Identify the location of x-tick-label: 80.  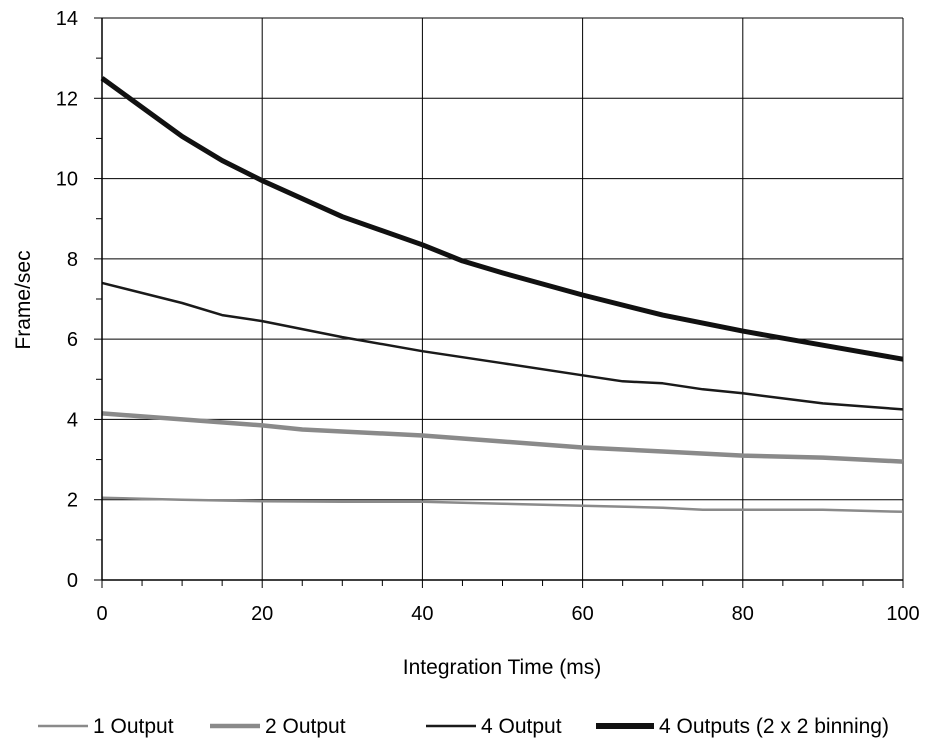
(743, 614).